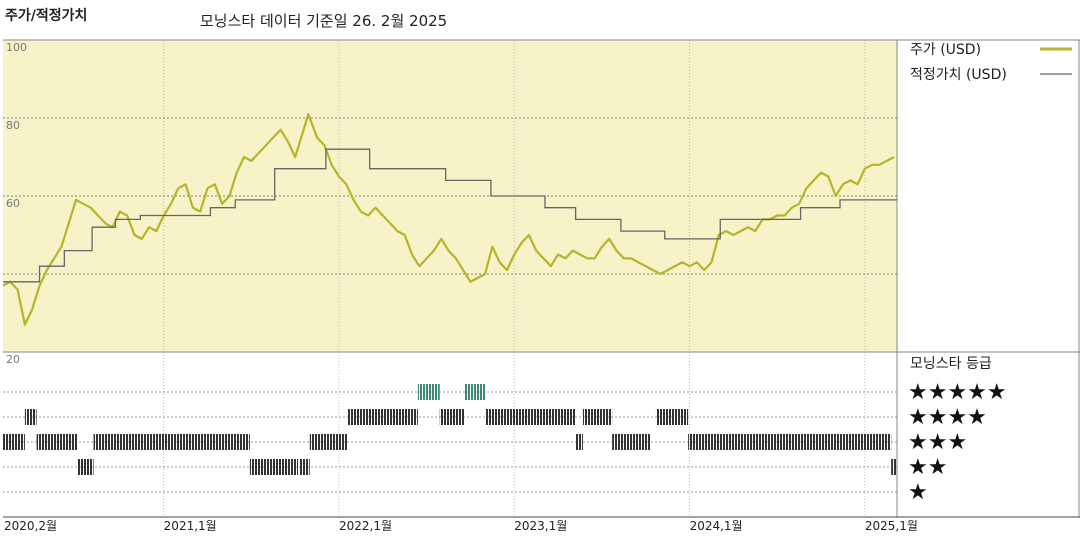  I want to click on x-tick-label: 2020,2월, so click(30, 526).